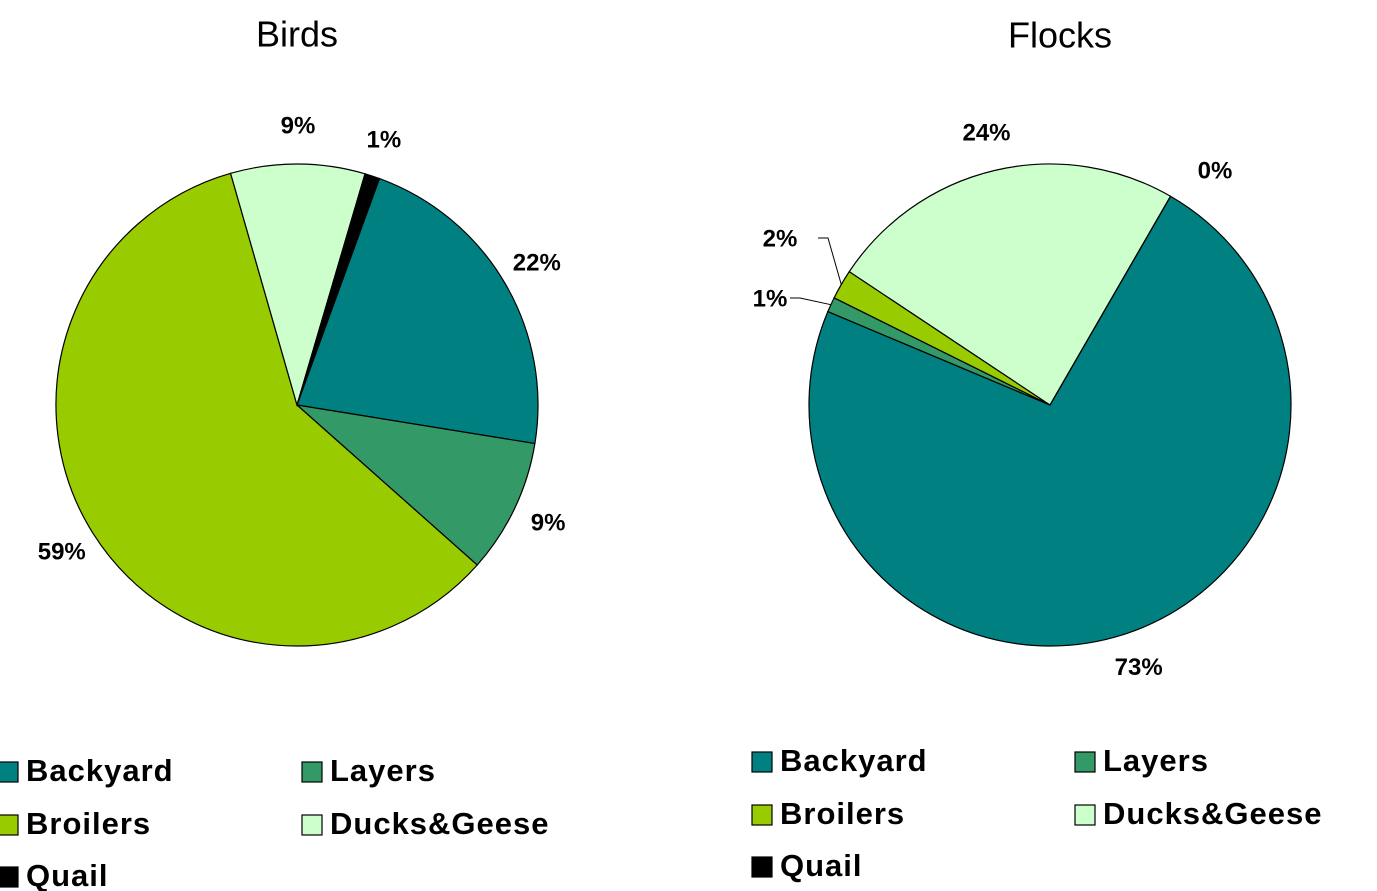 This screenshot has height=891, width=1377. I want to click on data-label: 22%, so click(537, 263).